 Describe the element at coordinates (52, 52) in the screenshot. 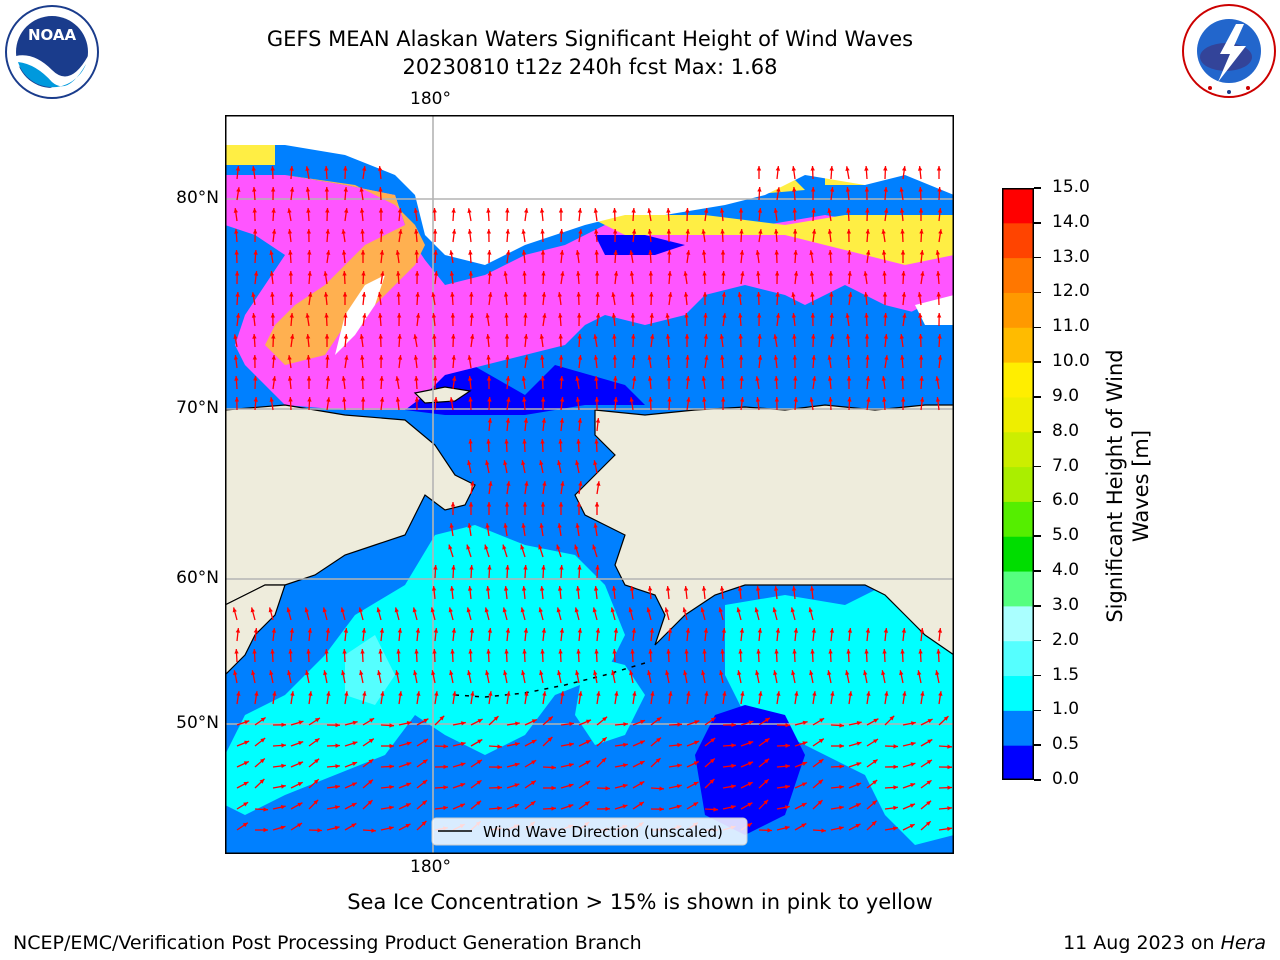

I see `noaa-logo: NOAA` at that location.